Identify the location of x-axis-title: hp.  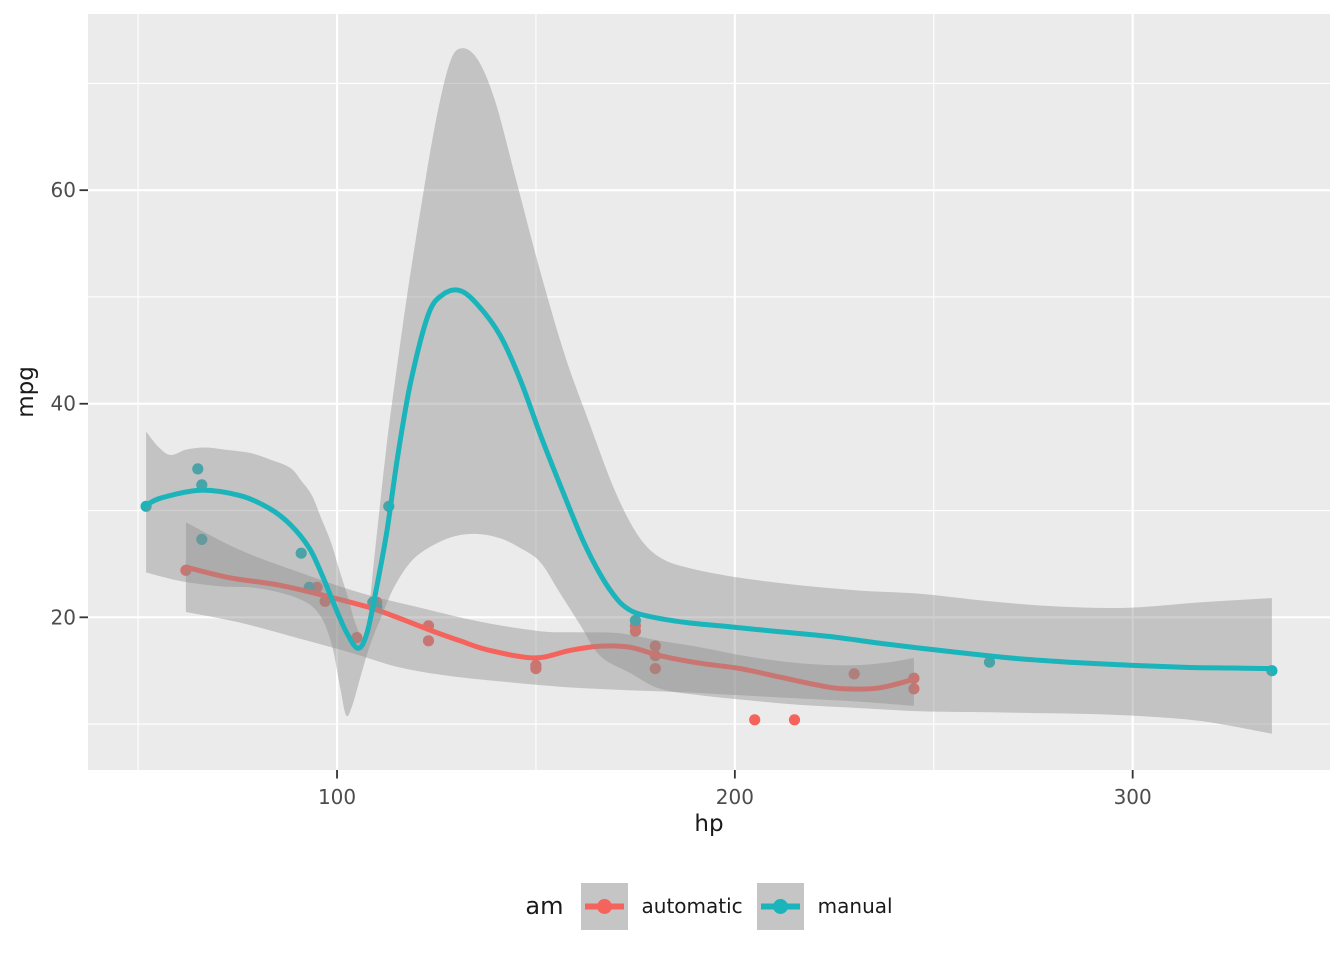
(708, 824).